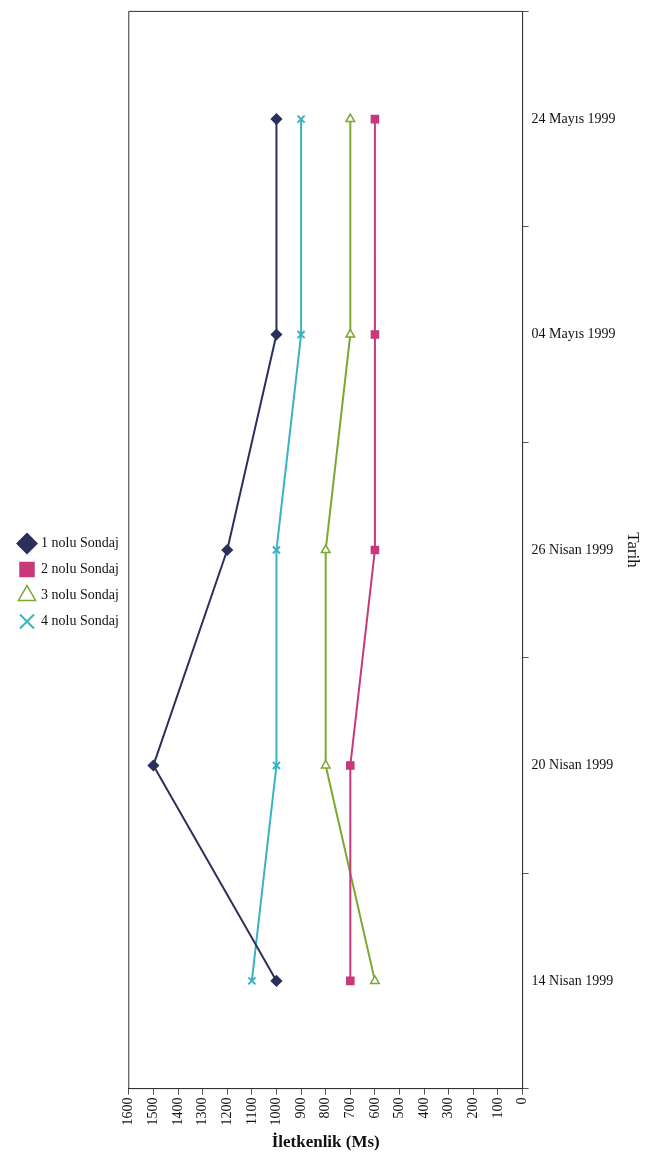 This screenshot has height=1165, width=655. I want to click on y-tick-label: 04 Mayıs 1999, so click(573, 334).